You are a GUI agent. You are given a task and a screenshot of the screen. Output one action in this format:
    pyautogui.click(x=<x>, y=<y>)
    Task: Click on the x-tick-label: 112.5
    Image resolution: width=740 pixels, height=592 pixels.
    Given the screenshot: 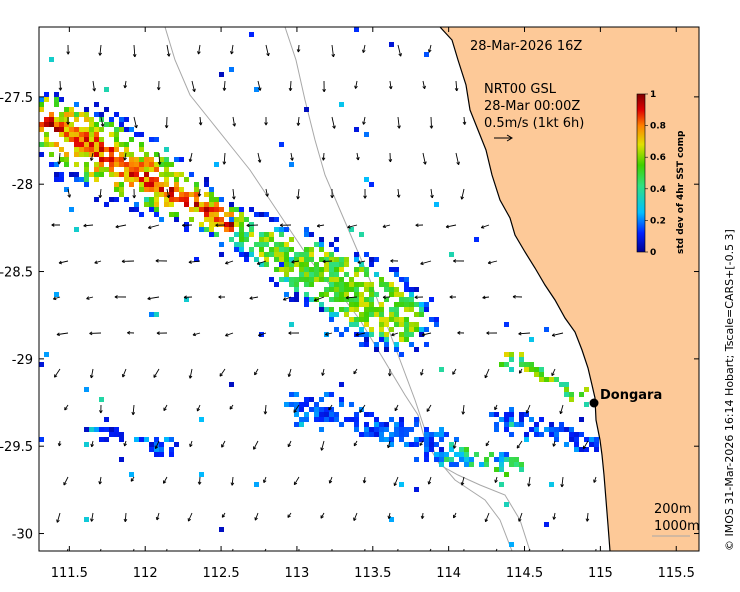 What is the action you would take?
    pyautogui.click(x=220, y=573)
    